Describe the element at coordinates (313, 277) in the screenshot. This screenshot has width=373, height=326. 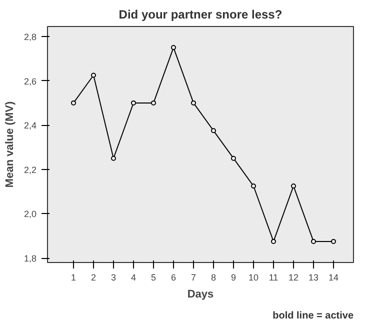
I see `x-tick-label: 13` at that location.